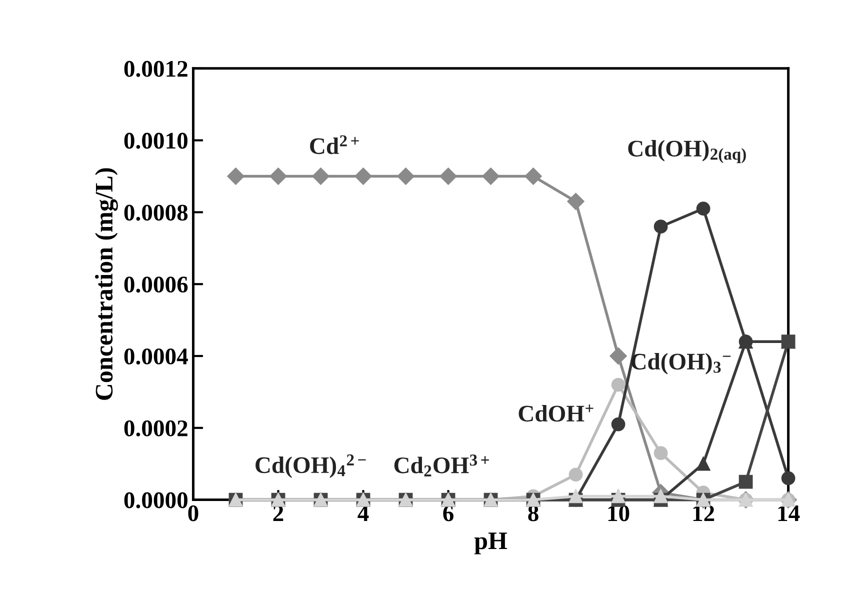 The image size is (855, 595). What do you see at coordinates (156, 356) in the screenshot?
I see `y-tick-label: 0.0004` at bounding box center [156, 356].